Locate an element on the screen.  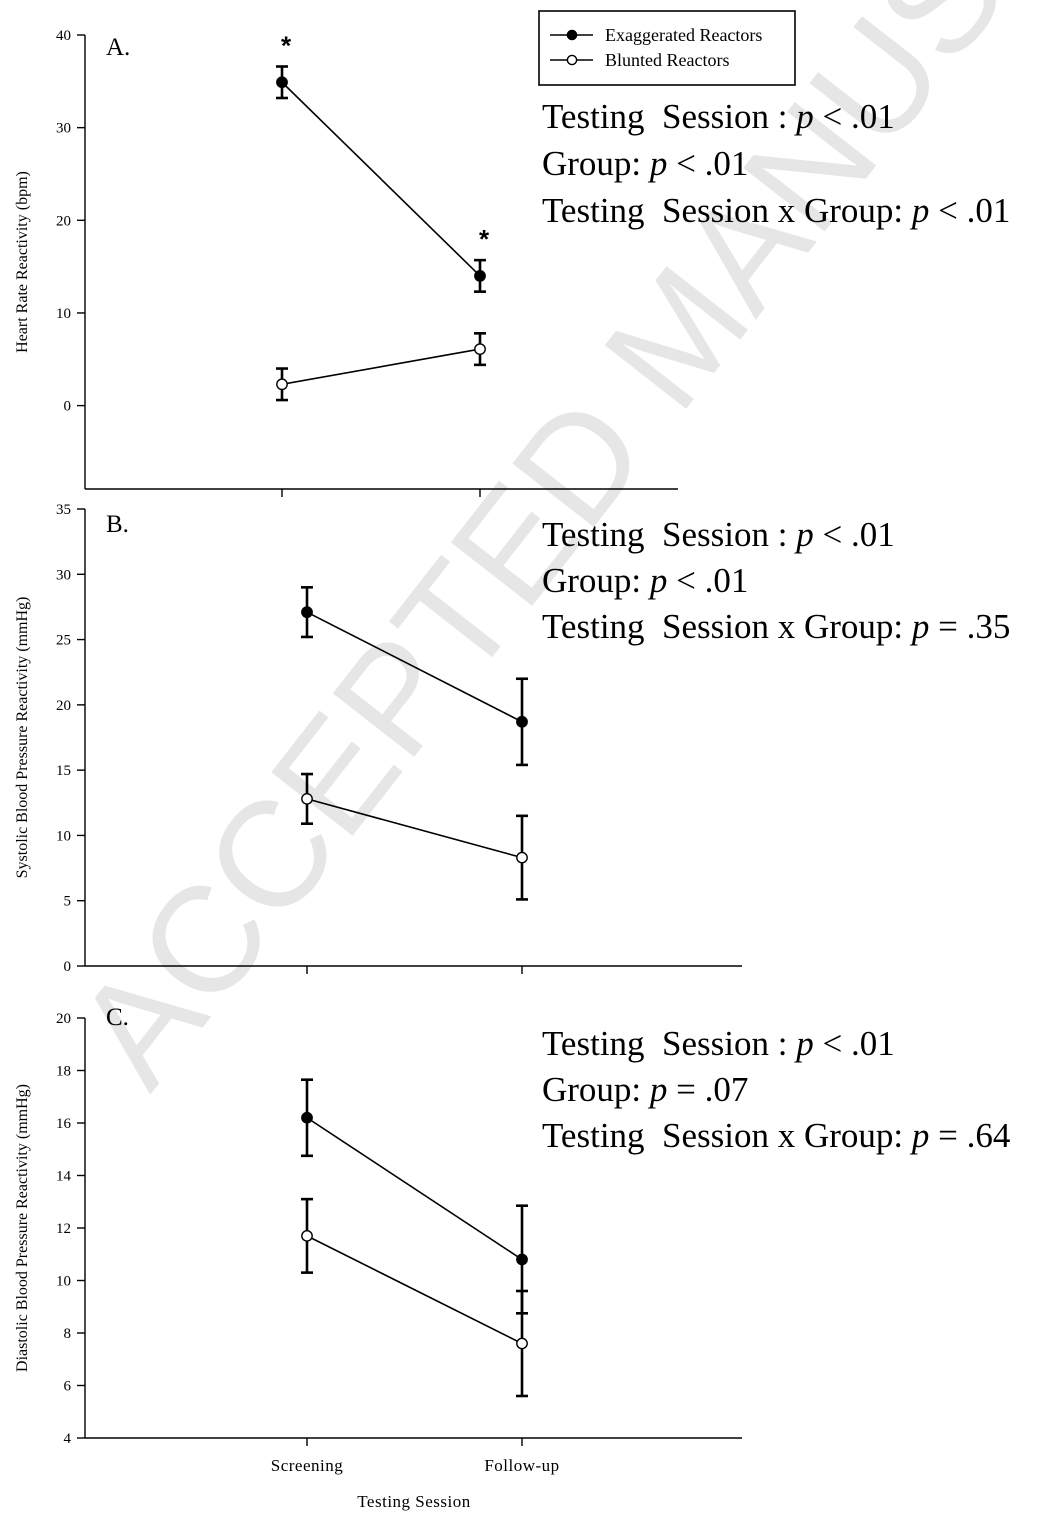
legend-label: Exaggerated Reactors is located at coordinates (683, 35).